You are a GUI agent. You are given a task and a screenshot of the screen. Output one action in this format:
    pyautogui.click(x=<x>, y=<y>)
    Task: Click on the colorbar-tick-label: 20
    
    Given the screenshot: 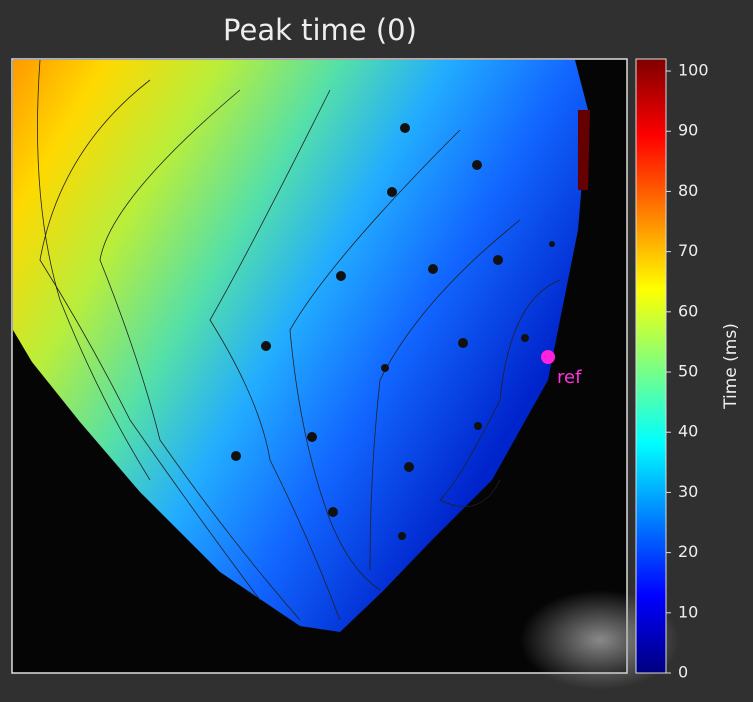 What is the action you would take?
    pyautogui.click(x=688, y=551)
    